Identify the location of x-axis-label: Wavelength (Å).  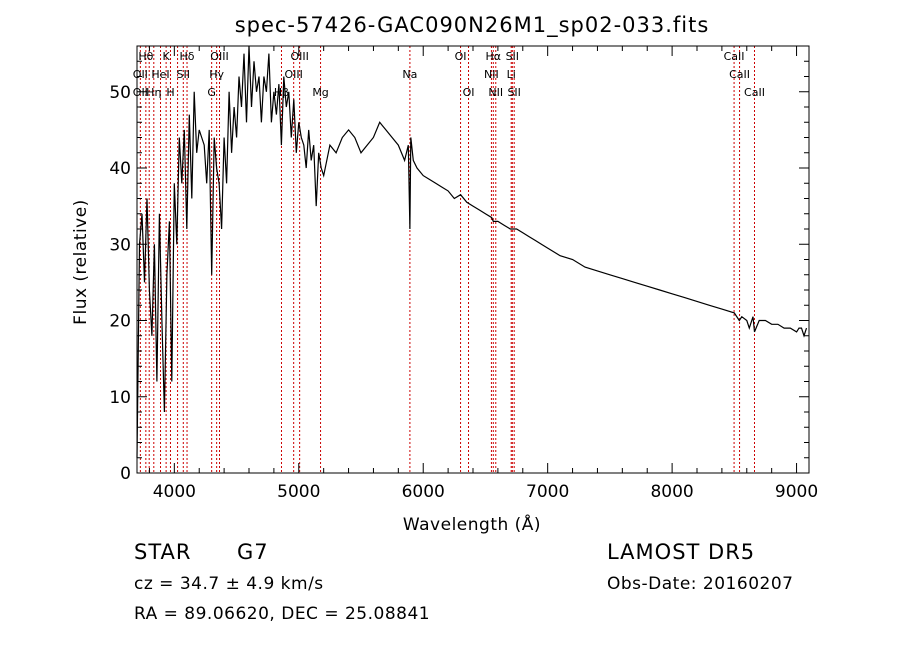
(472, 524).